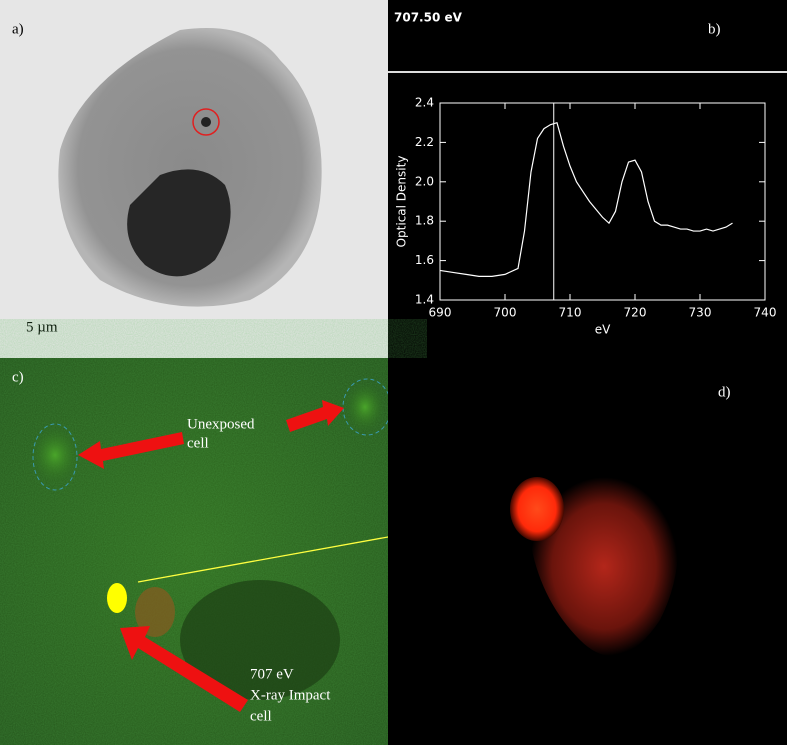 This screenshot has height=745, width=787. Describe the element at coordinates (603, 330) in the screenshot. I see `x-axis-label: eV` at that location.